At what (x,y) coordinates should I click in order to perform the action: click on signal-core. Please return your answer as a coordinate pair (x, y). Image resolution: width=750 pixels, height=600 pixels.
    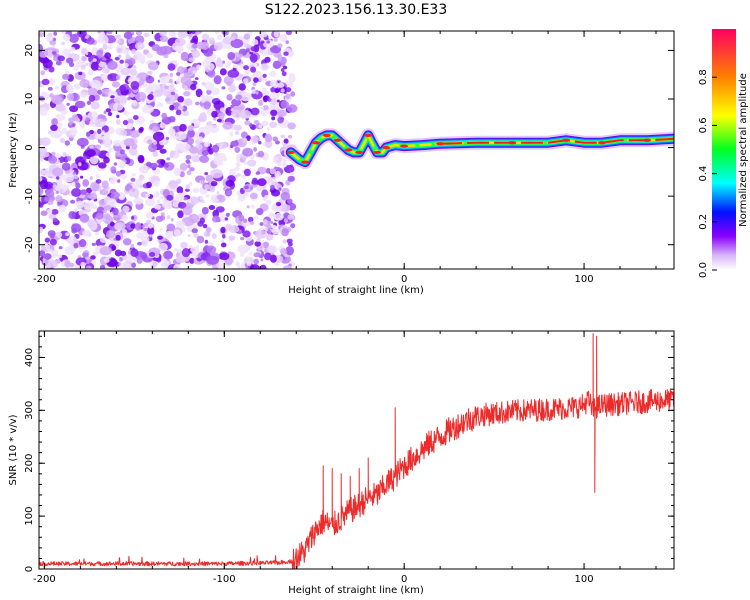
    Looking at the image, I should click on (557, 141).